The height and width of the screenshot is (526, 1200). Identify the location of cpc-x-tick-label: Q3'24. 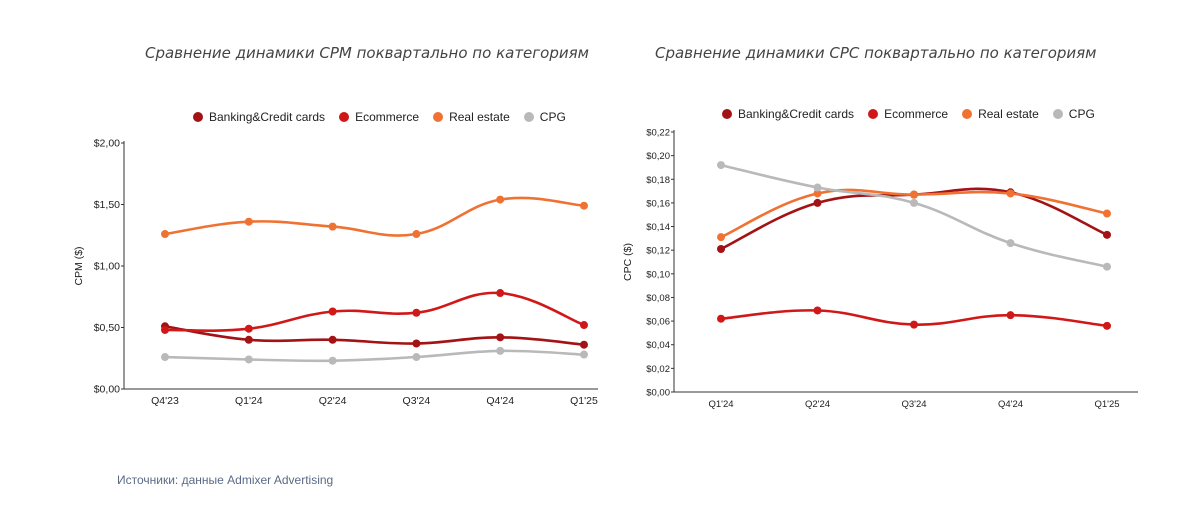
(913, 404).